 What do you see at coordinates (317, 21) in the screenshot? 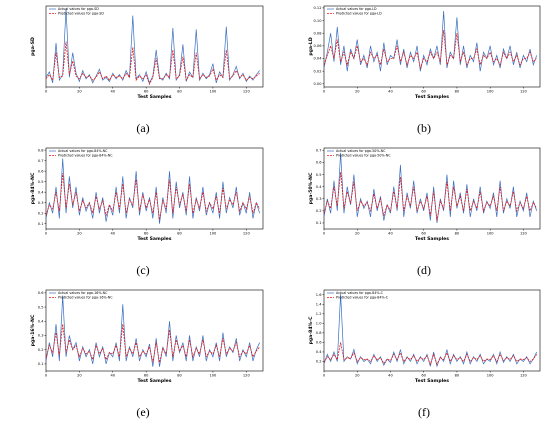
I see `y-tick-label: 0.10` at bounding box center [317, 21].